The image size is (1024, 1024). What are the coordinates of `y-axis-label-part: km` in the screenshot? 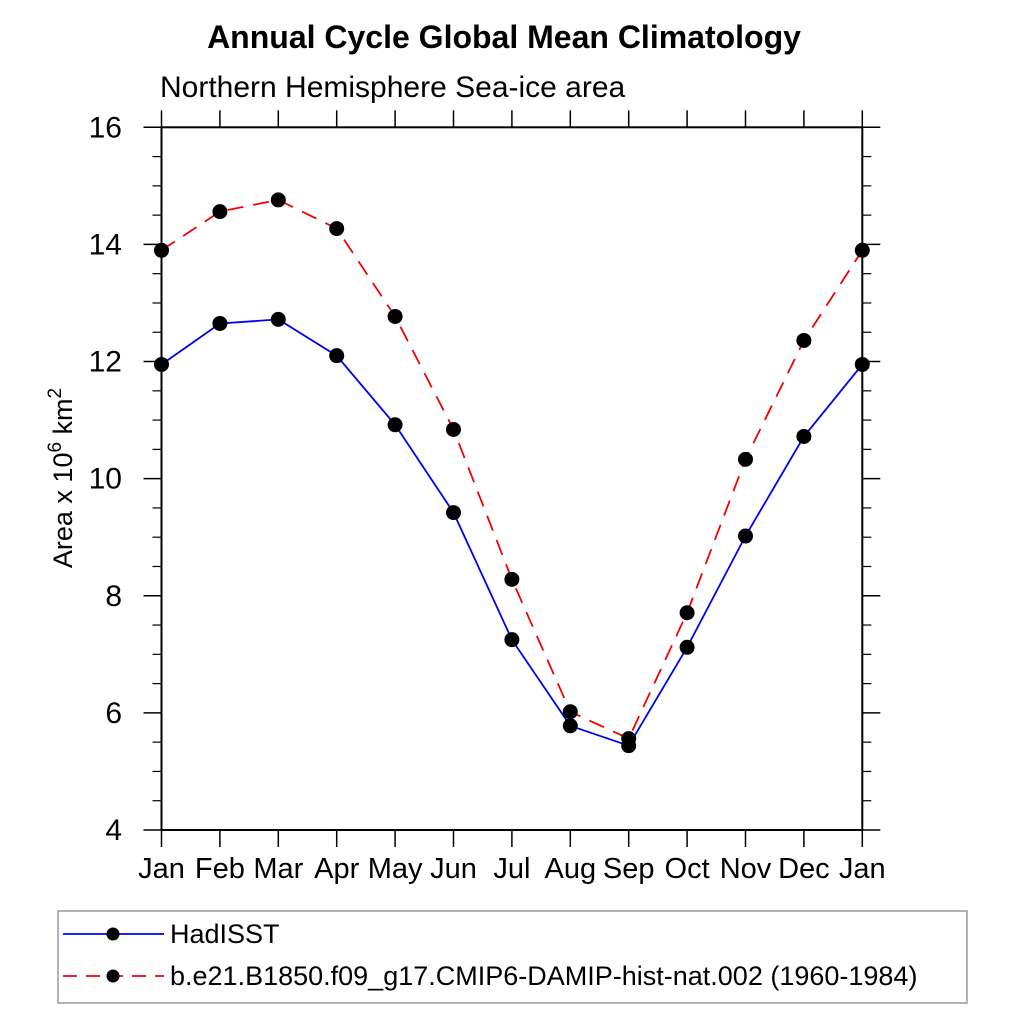 It's located at (63, 420).